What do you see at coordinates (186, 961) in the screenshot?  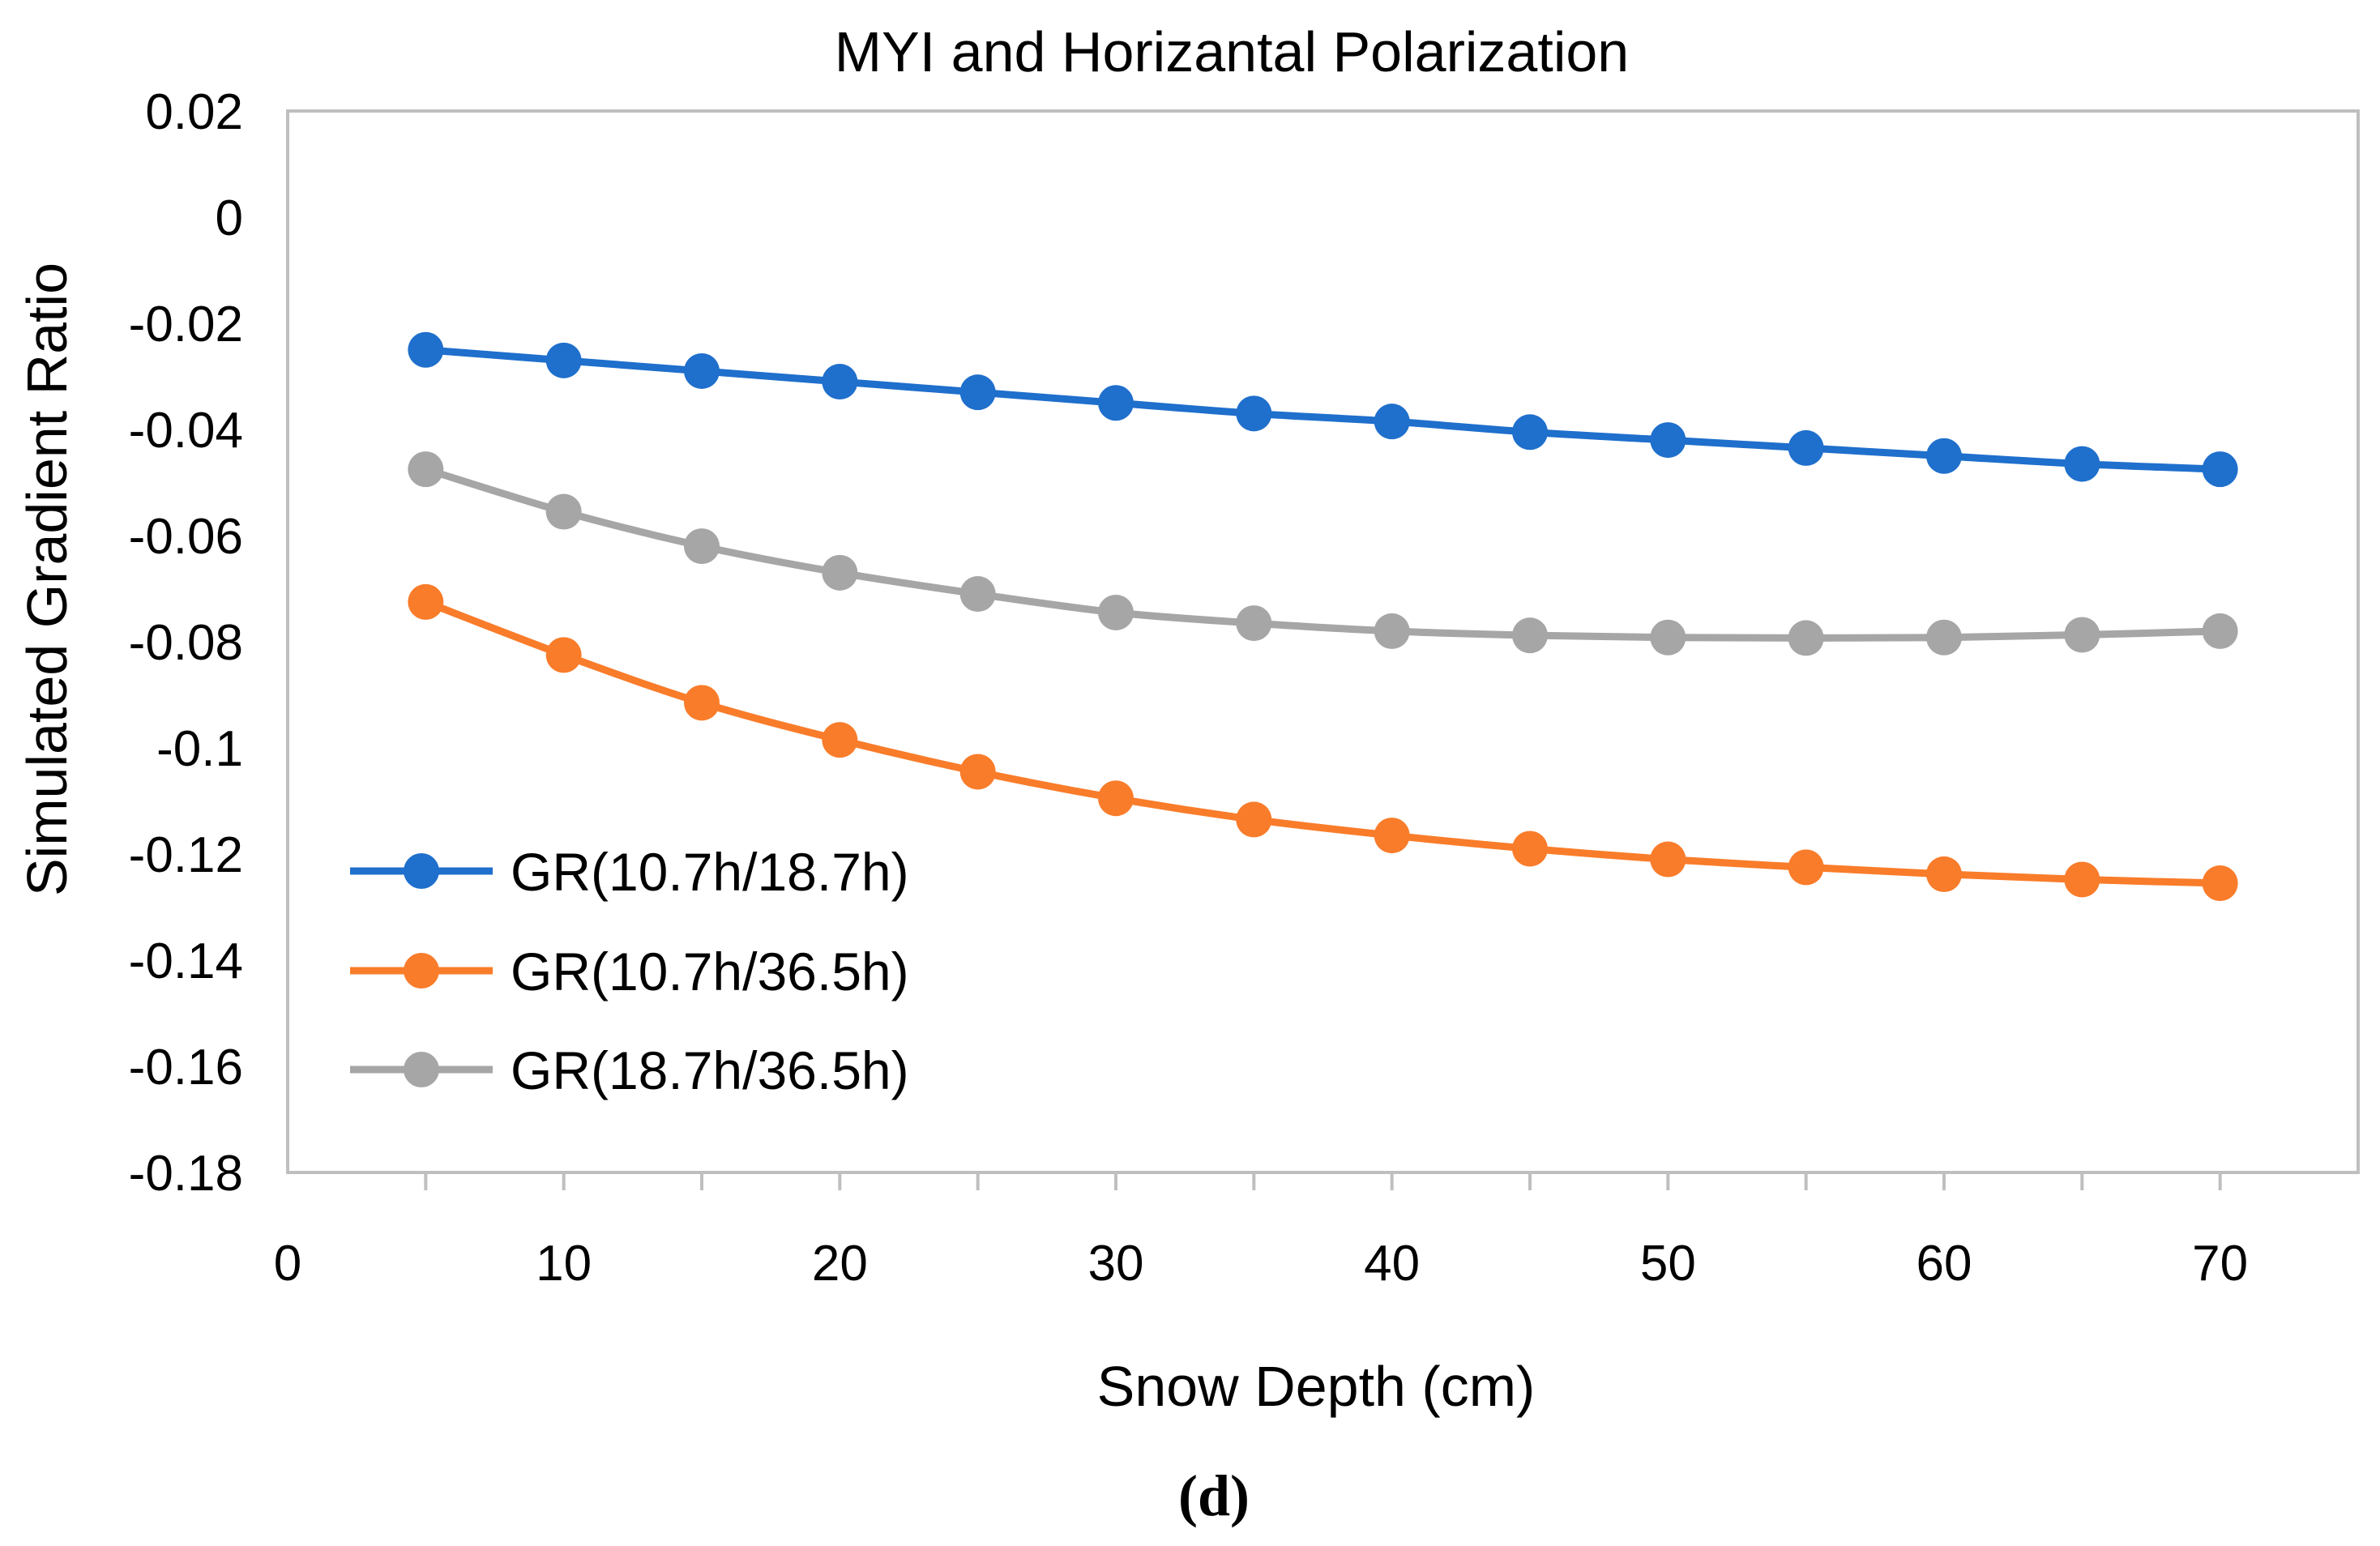 I see `y-tick-label: -0.14` at bounding box center [186, 961].